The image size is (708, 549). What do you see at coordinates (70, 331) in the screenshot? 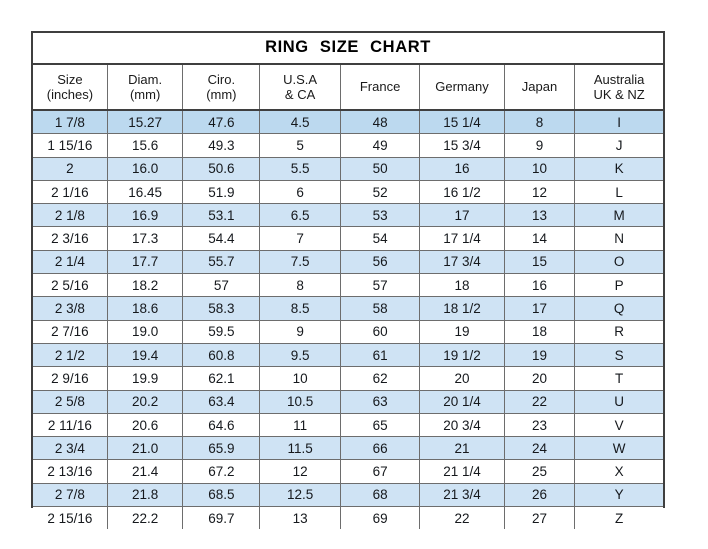
I see `cell-r9-c0: 2 7/16` at bounding box center [70, 331].